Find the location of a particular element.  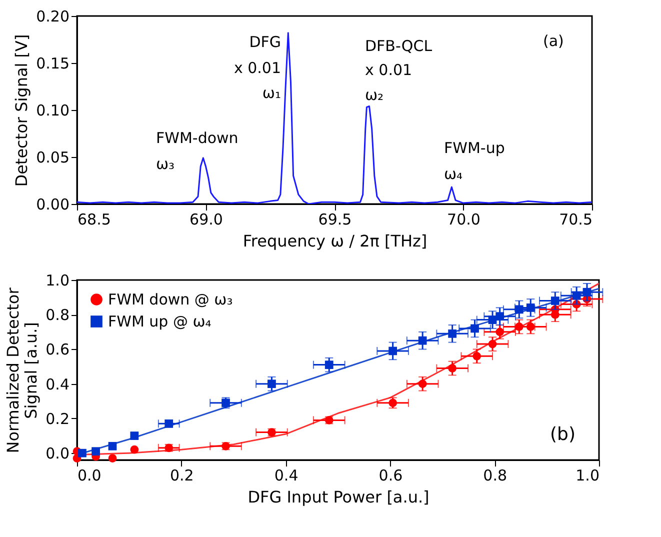

x-tick-label: 69.0 is located at coordinates (206, 219).